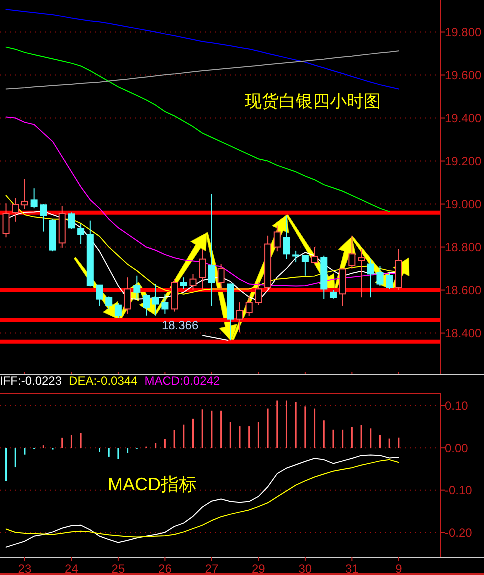 The height and width of the screenshot is (575, 484). Describe the element at coordinates (463, 204) in the screenshot. I see `y-tick-label: 19.000` at that location.